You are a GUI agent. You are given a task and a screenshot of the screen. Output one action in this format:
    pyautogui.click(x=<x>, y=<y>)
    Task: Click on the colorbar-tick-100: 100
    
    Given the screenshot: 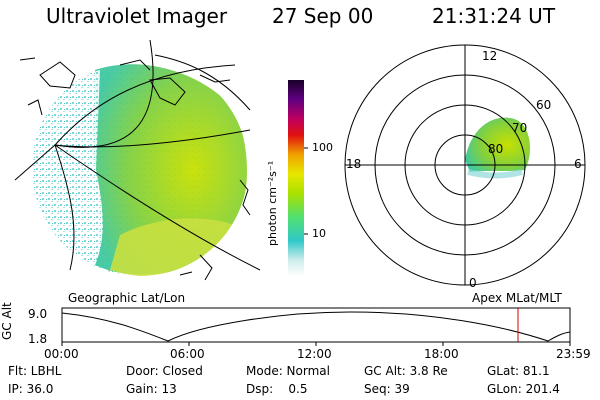 What is the action you would take?
    pyautogui.click(x=322, y=147)
    